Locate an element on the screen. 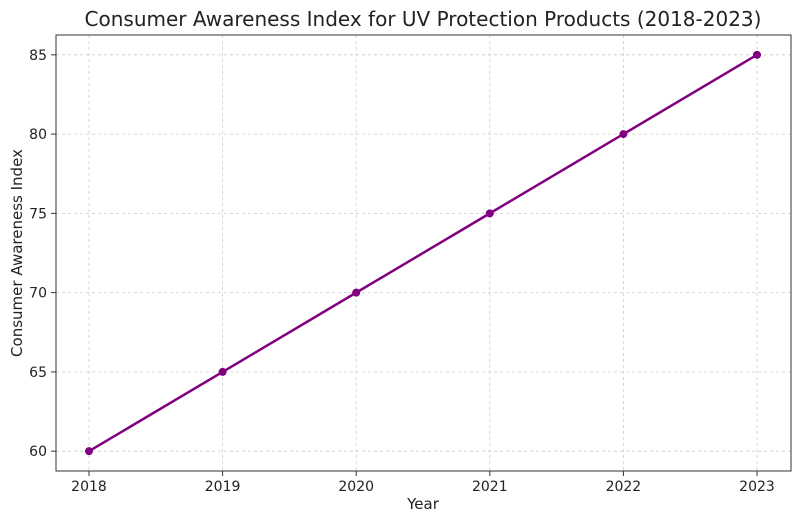 This screenshot has width=800, height=522. y-axis: 60 65 70 75 80 85 is located at coordinates (42, 254).